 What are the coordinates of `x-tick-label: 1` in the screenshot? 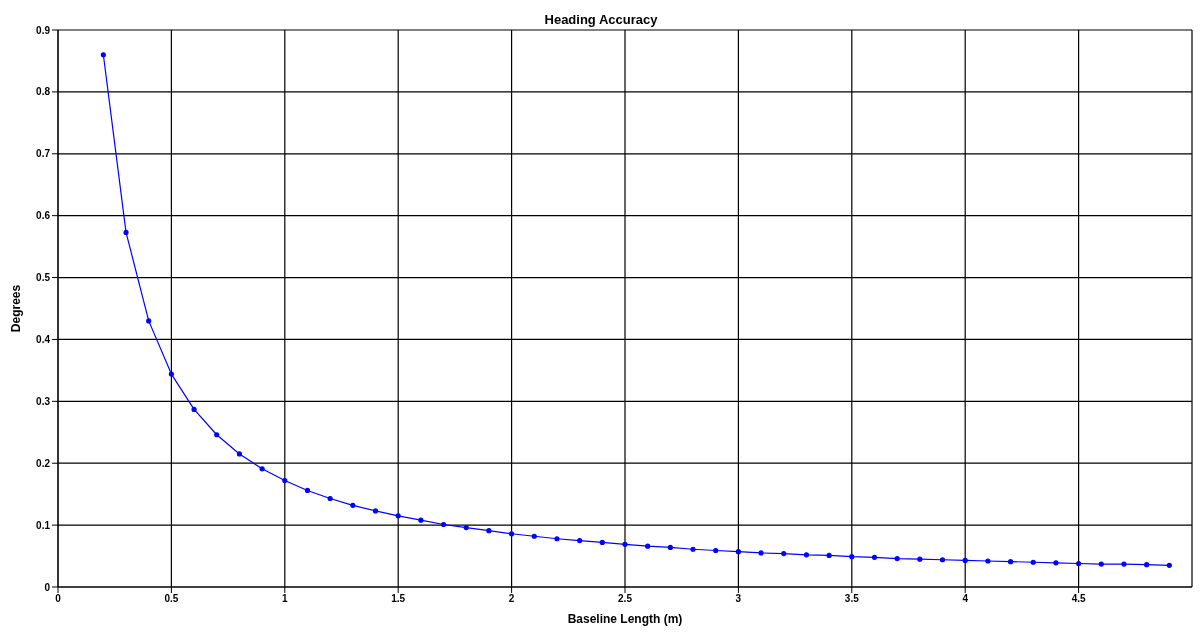 It's located at (285, 599).